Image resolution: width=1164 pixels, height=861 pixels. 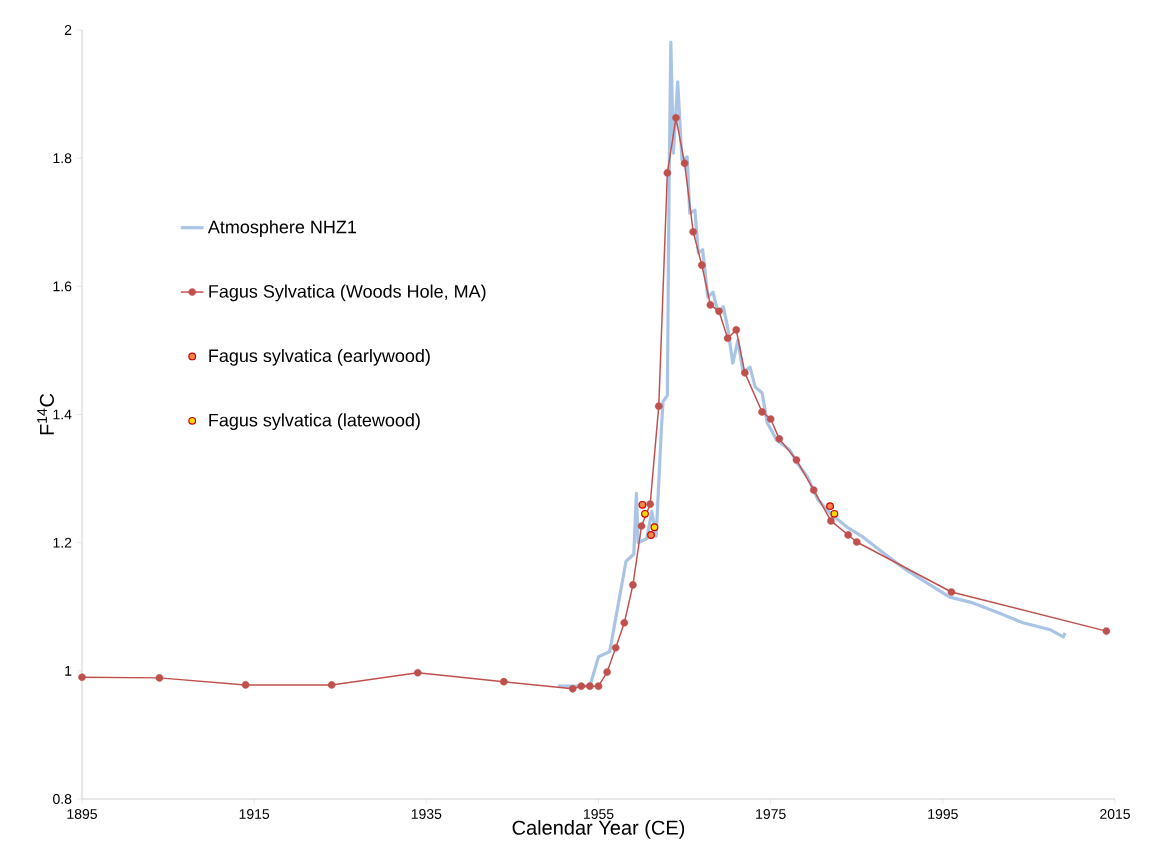 I want to click on y-tick-label: 1.8, so click(x=62, y=158).